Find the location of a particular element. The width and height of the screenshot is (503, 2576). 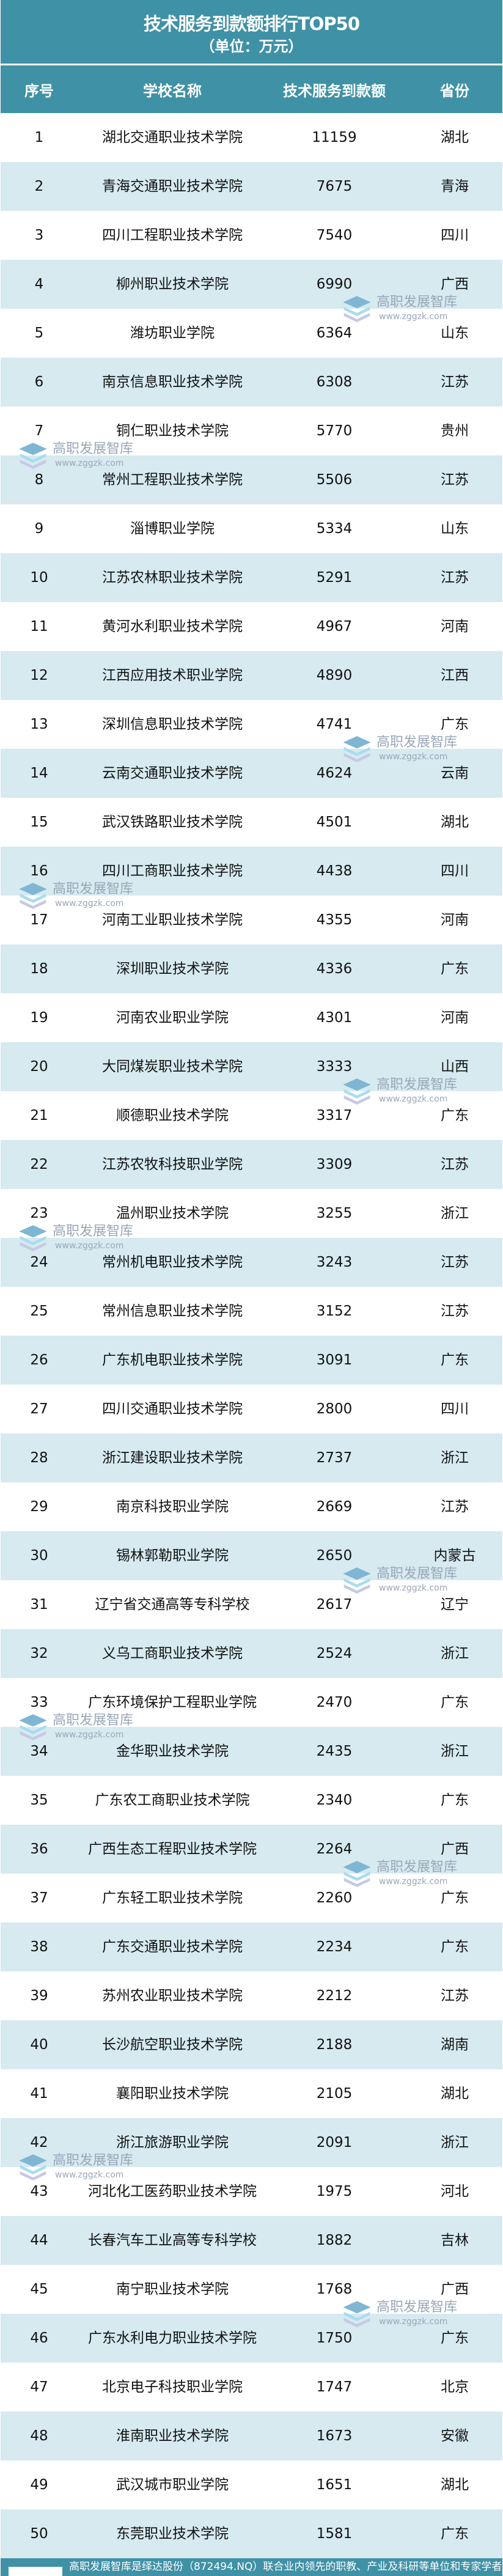

table-row: 35 广东农工商职业技术学院 2340 广东 is located at coordinates (251, 1800).